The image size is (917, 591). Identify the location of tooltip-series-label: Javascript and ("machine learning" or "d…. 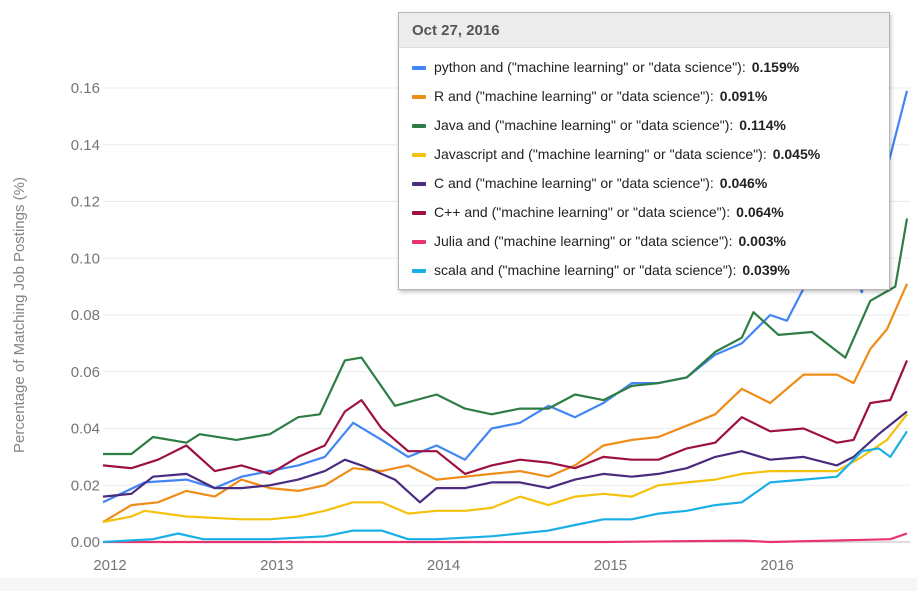
(600, 154).